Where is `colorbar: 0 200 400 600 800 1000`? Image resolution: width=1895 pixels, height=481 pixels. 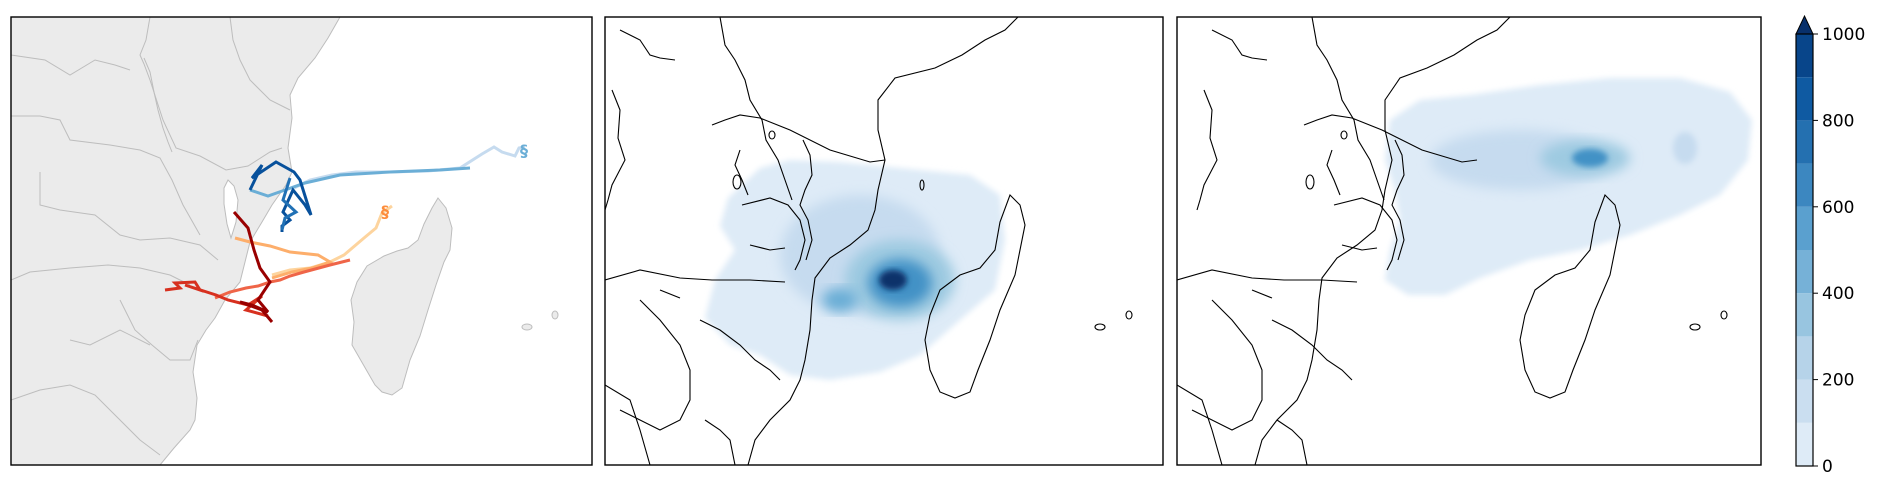 colorbar: 0 200 400 600 800 1000 is located at coordinates (1830, 245).